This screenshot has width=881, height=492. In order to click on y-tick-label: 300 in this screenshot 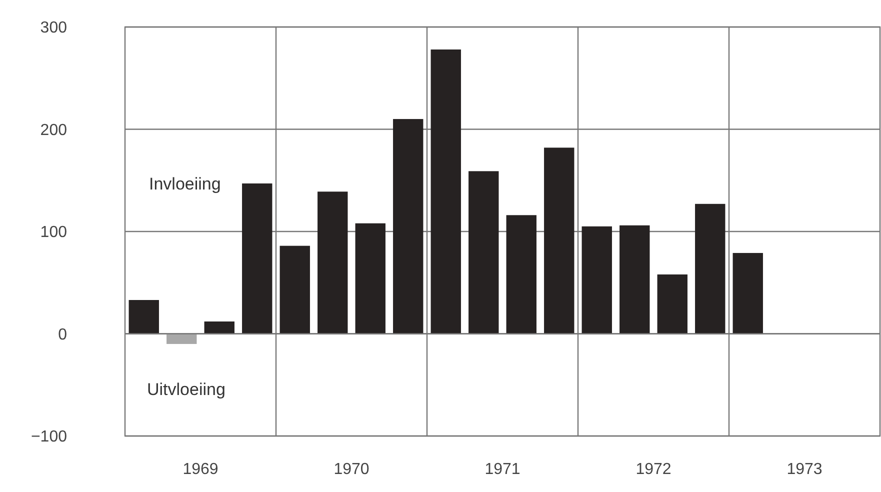, I will do `click(54, 28)`.